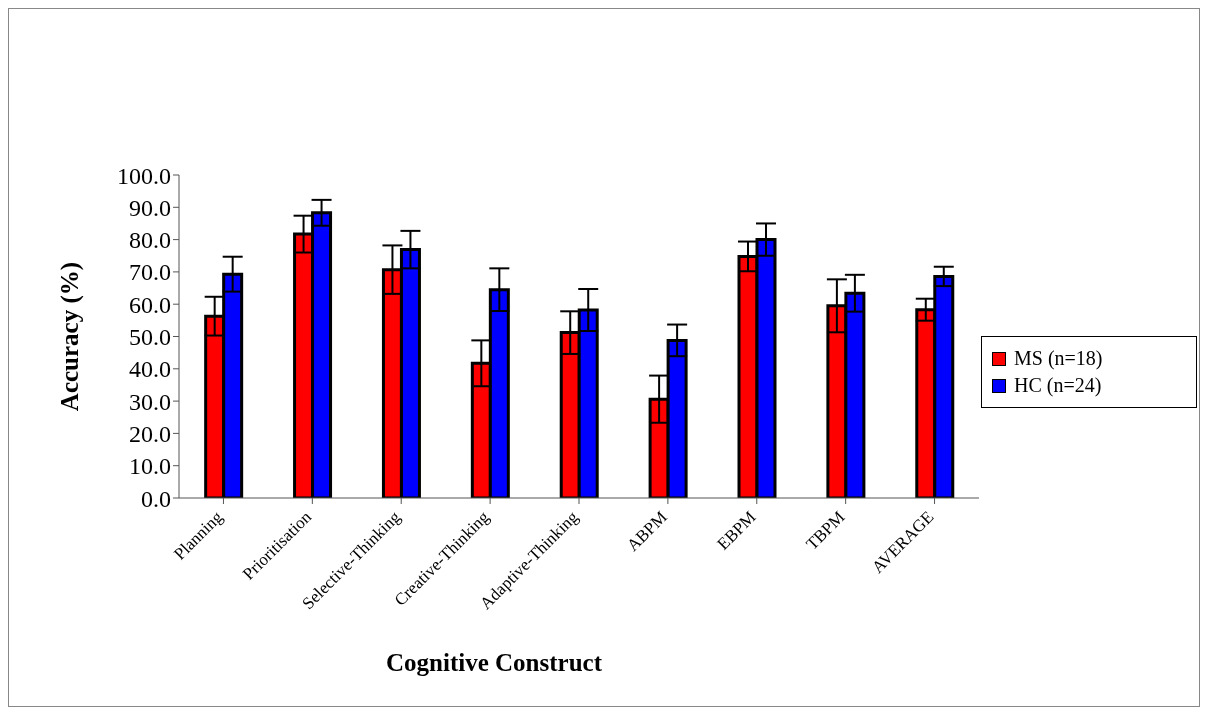 The width and height of the screenshot is (1206, 713). I want to click on y-tick-label: 70.0, so click(150, 272).